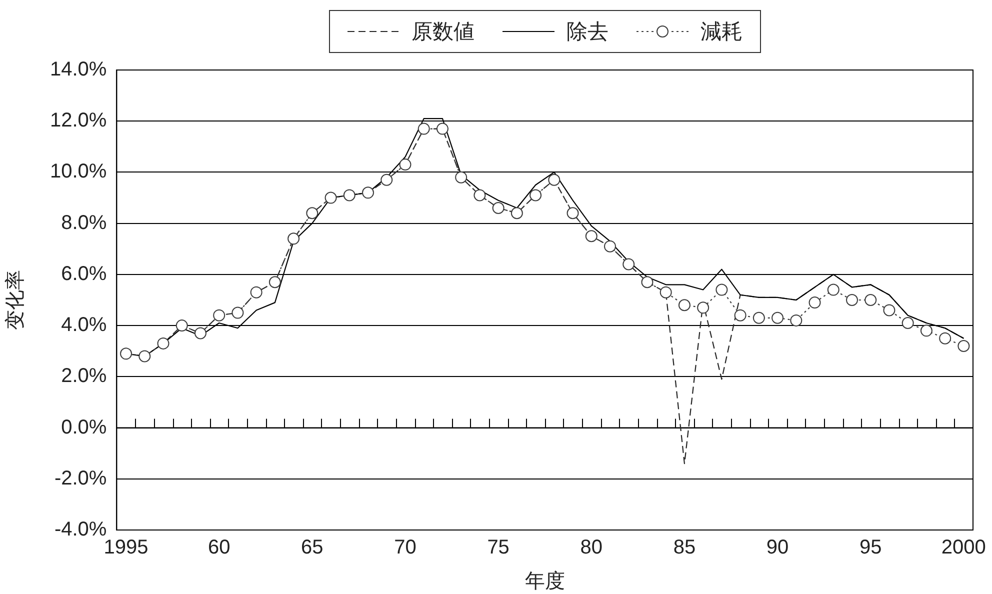 Image resolution: width=992 pixels, height=594 pixels. Describe the element at coordinates (78, 171) in the screenshot. I see `y-tick-label: 10.0%` at that location.